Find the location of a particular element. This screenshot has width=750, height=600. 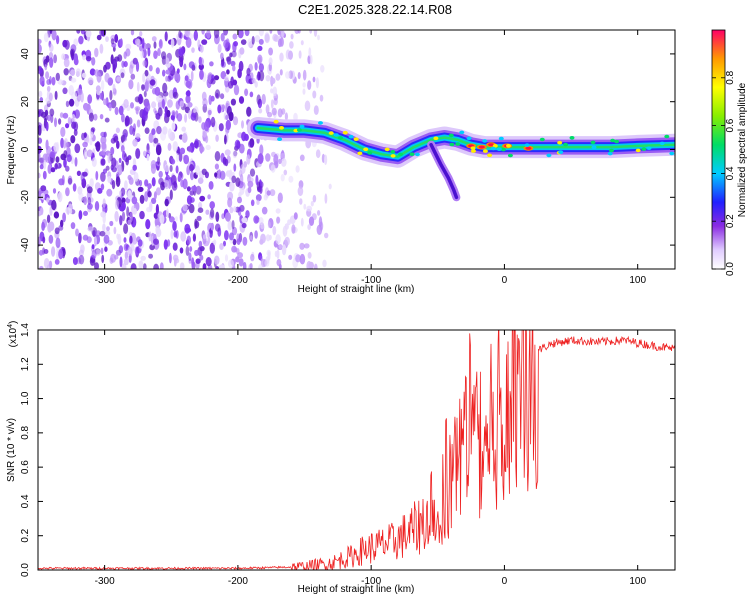

snr-y-tick-label: 0.6 is located at coordinates (25, 467).